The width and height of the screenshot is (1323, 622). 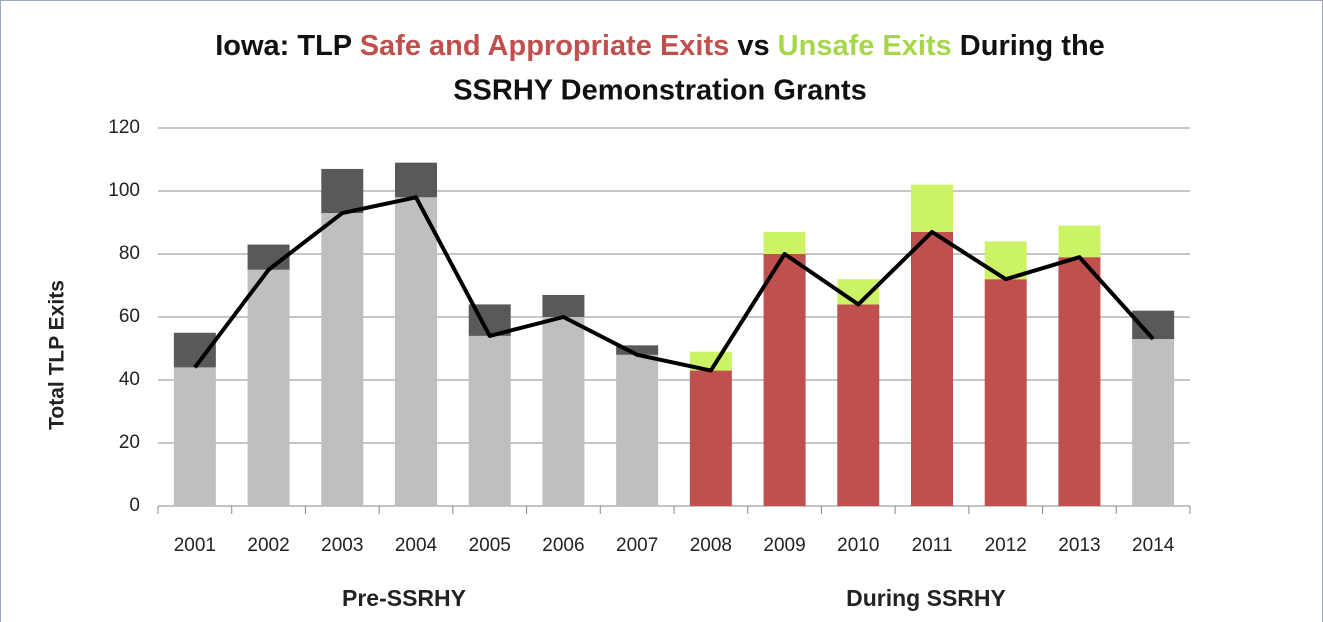 What do you see at coordinates (858, 545) in the screenshot?
I see `x-tick-label: 2010` at bounding box center [858, 545].